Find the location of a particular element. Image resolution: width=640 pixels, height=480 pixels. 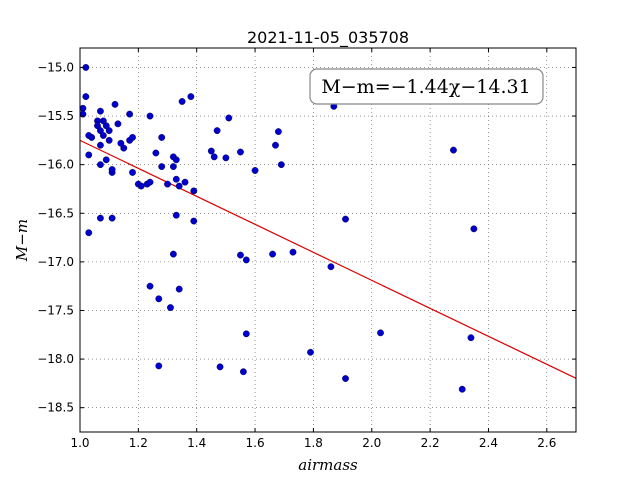

x-tick-label: 1.8 is located at coordinates (313, 443).